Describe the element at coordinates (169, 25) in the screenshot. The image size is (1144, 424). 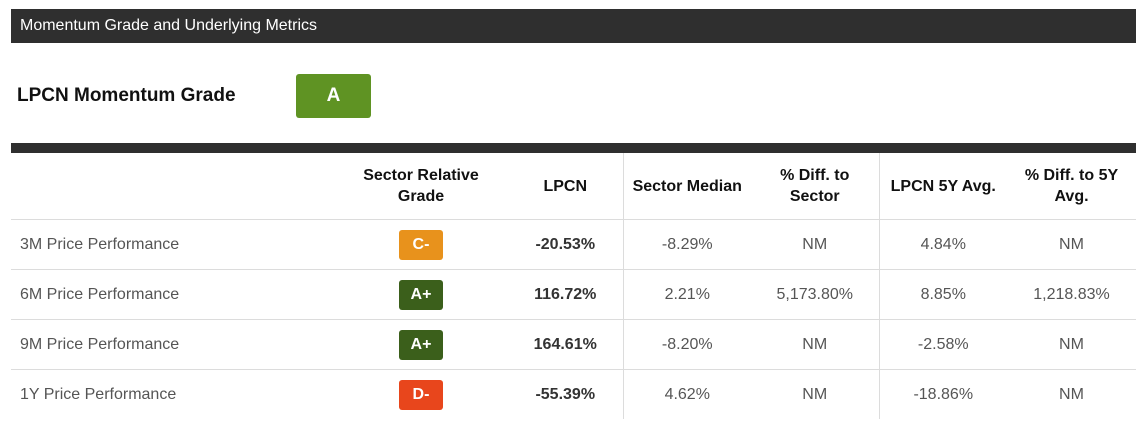
I see `section-title: Momentum Grade and Underlying Metrics` at that location.